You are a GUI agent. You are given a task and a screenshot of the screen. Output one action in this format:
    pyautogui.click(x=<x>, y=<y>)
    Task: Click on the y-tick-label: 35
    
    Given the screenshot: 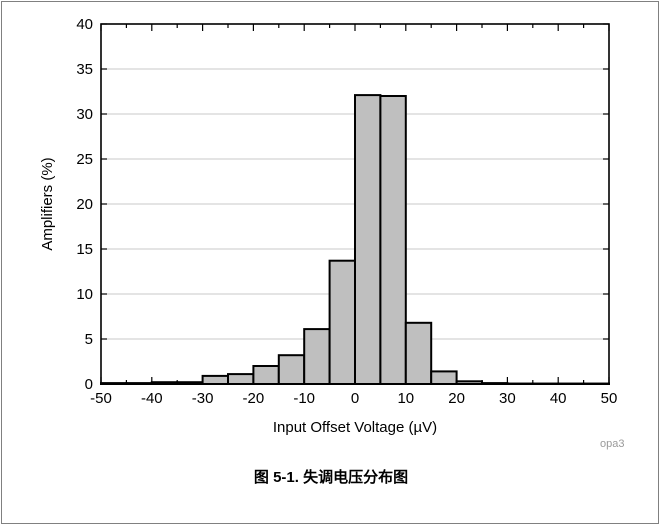 What is the action you would take?
    pyautogui.click(x=84, y=69)
    